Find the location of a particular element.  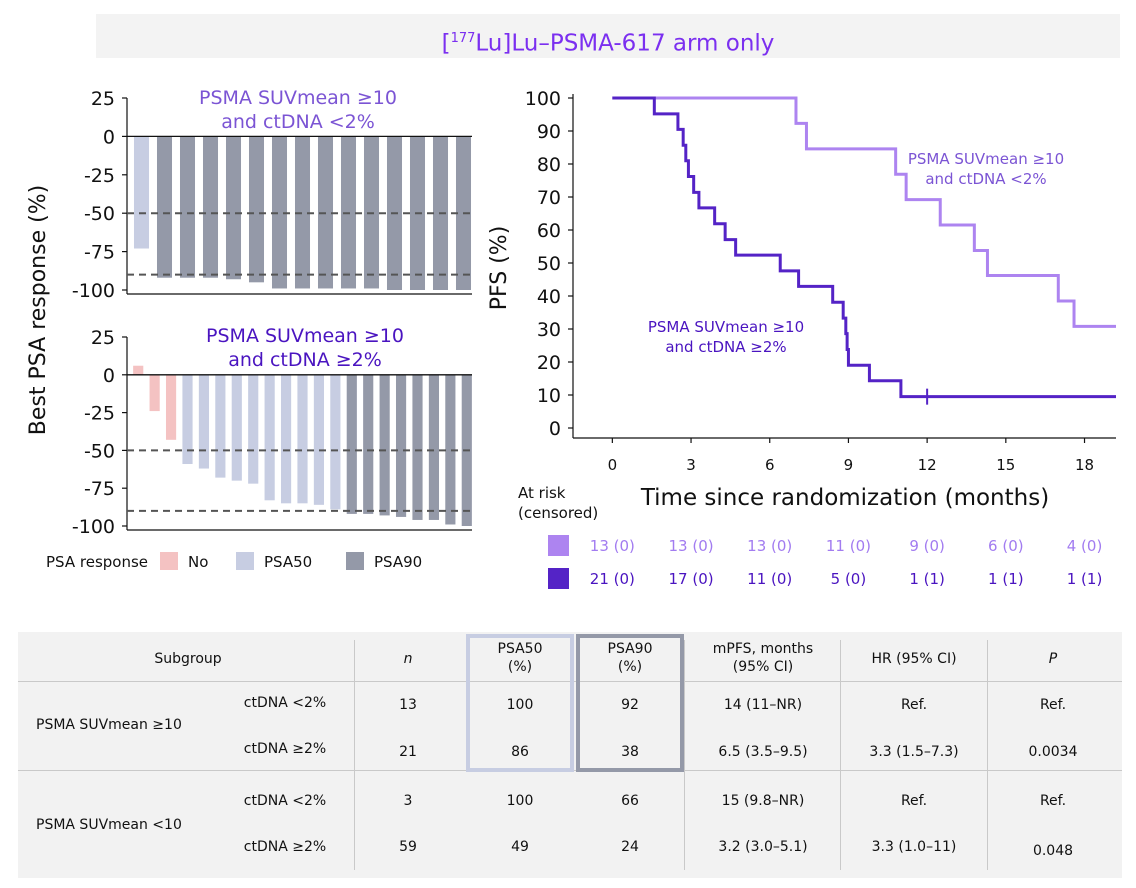

km-x-tick-label: 0 is located at coordinates (613, 465).